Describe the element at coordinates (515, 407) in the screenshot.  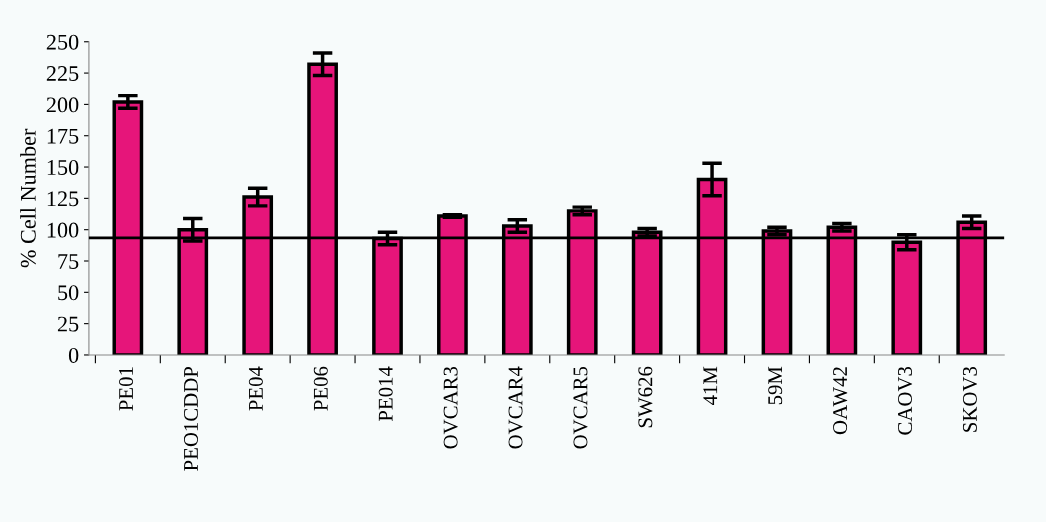
I see `x-tick-label: OVCAR4` at that location.